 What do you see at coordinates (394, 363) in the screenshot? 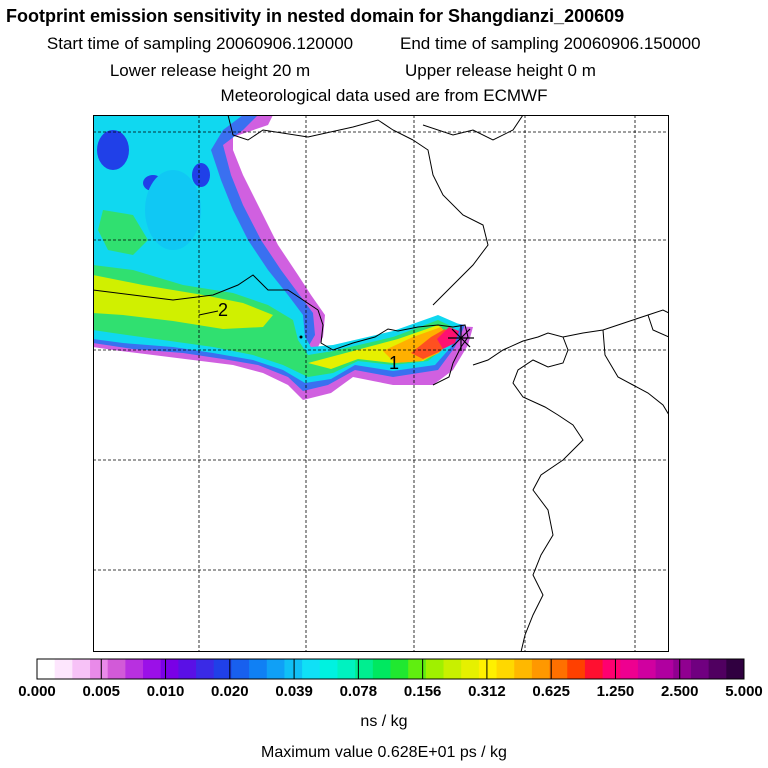
I see `contour-label-1: 1` at bounding box center [394, 363].